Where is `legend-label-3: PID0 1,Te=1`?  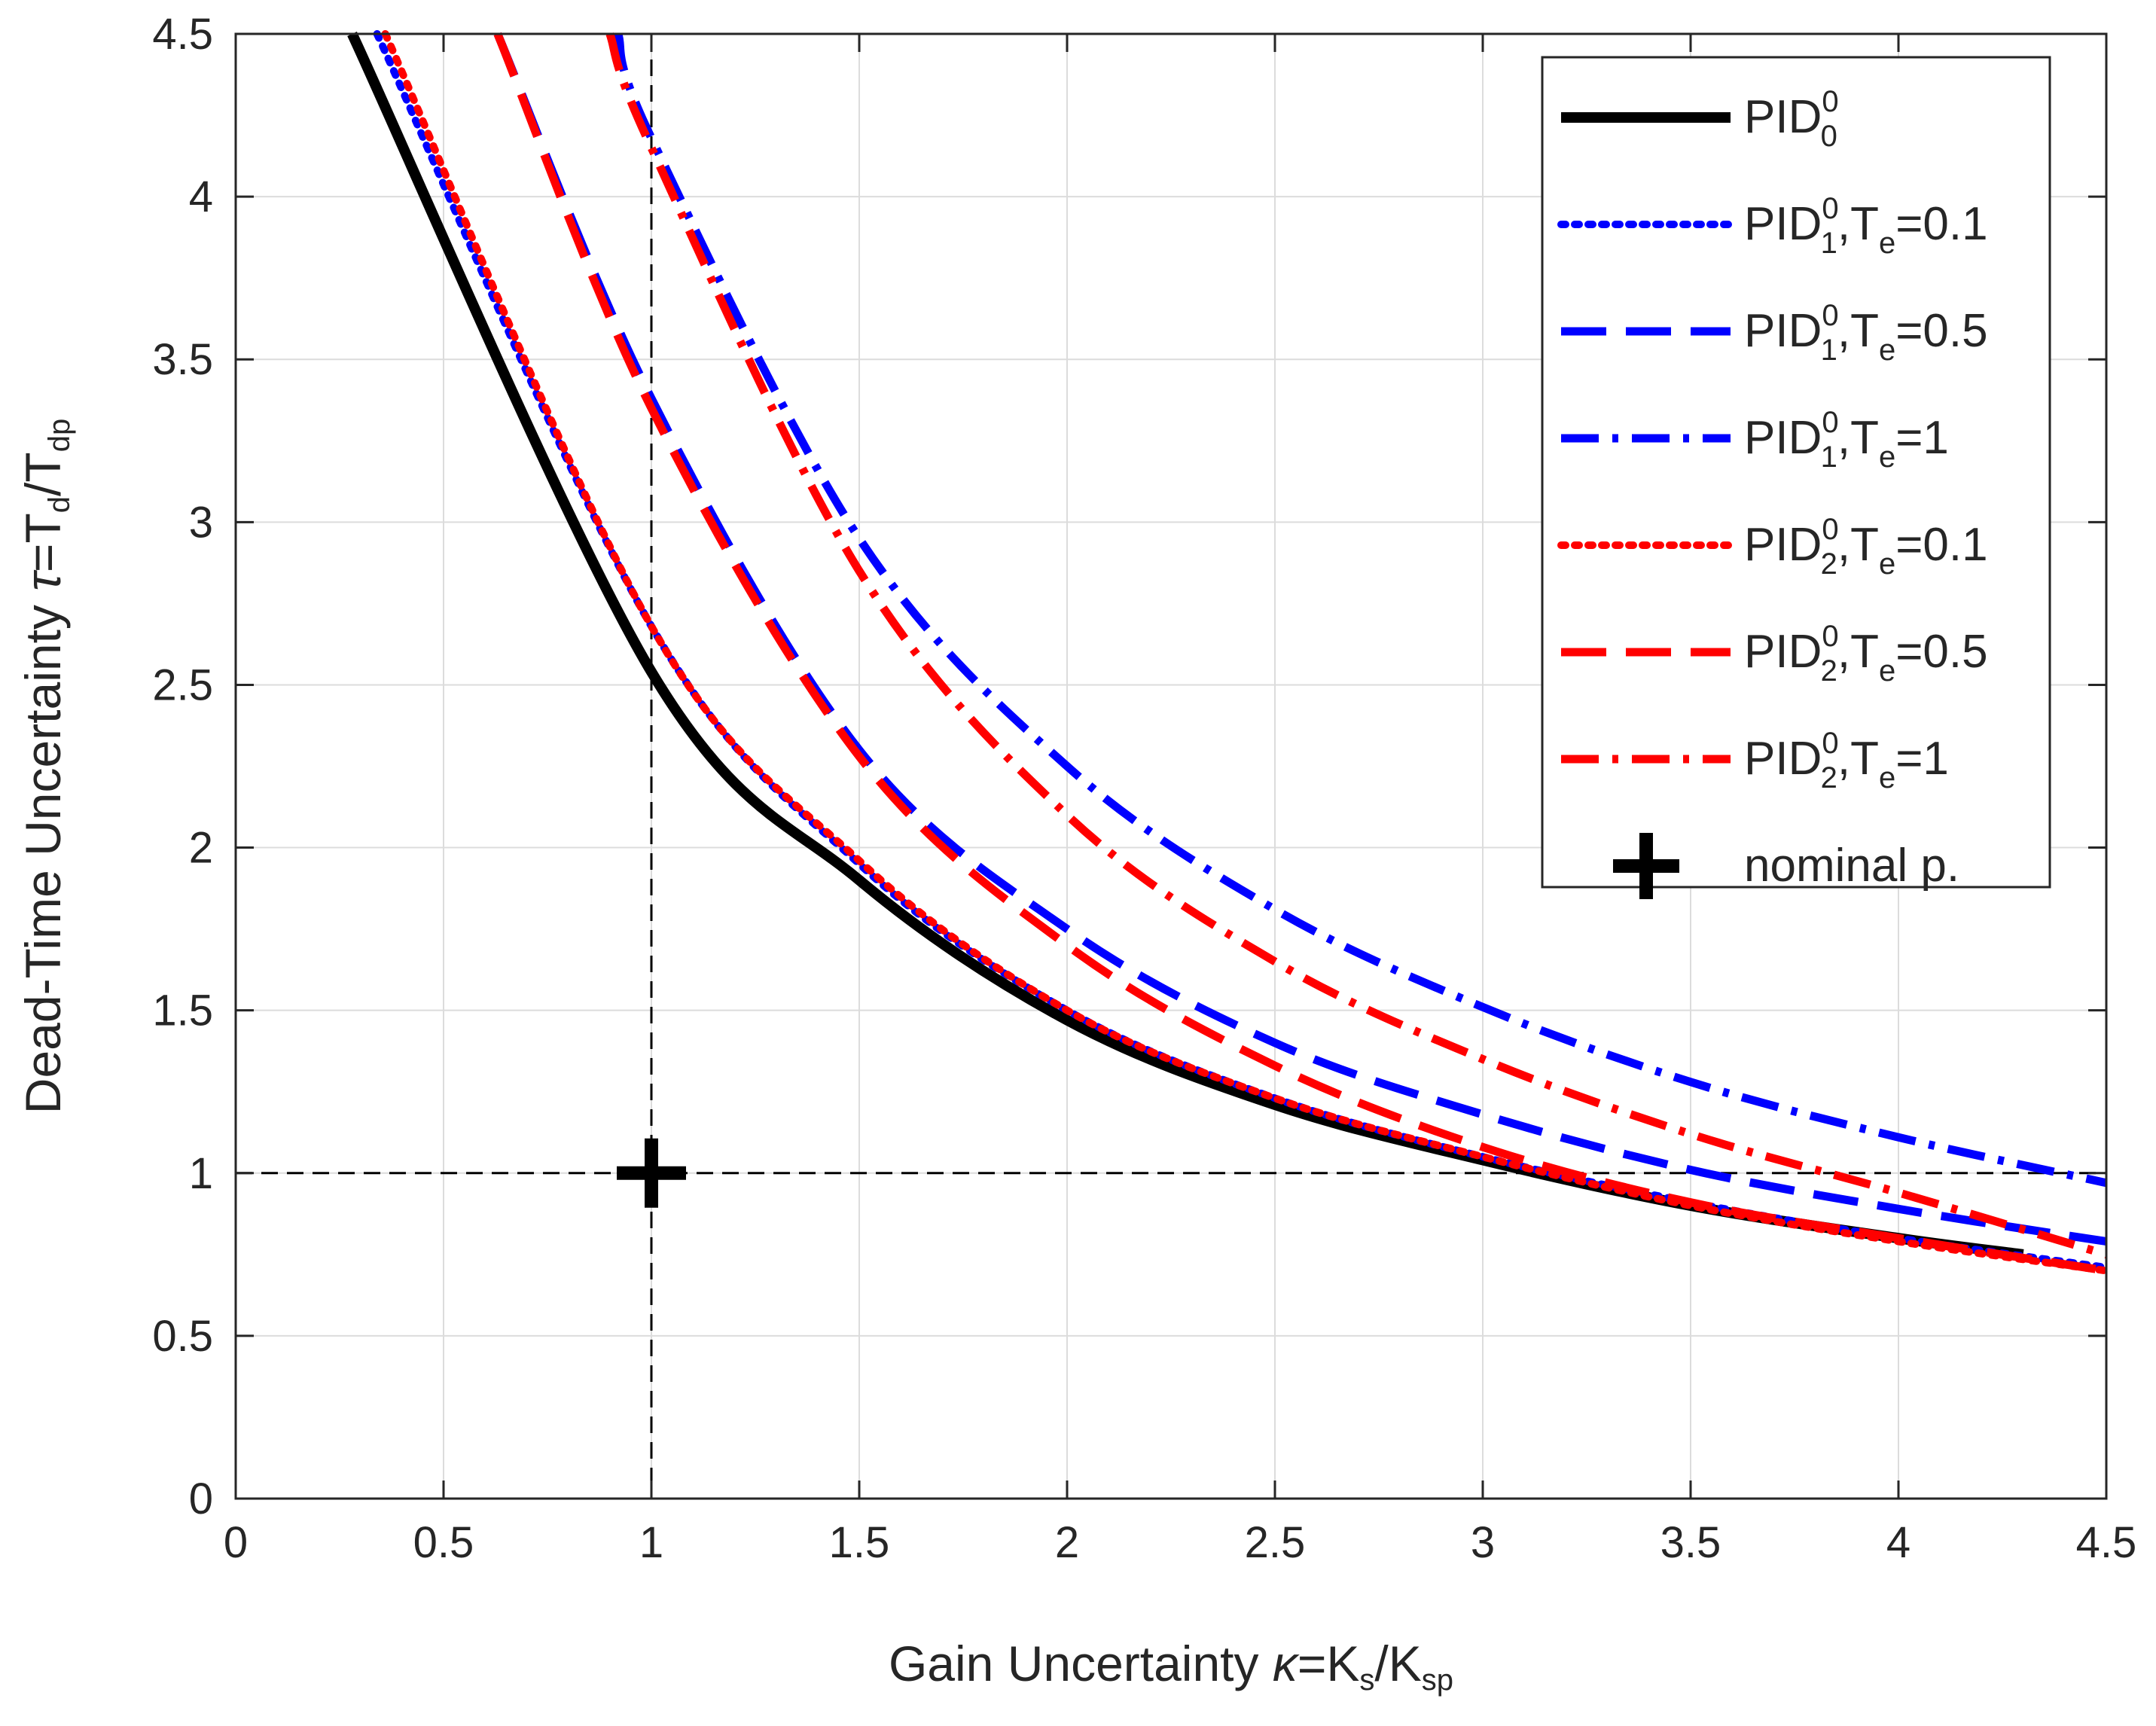
legend-label-3: PID0 1,Te=1 is located at coordinates (1847, 440).